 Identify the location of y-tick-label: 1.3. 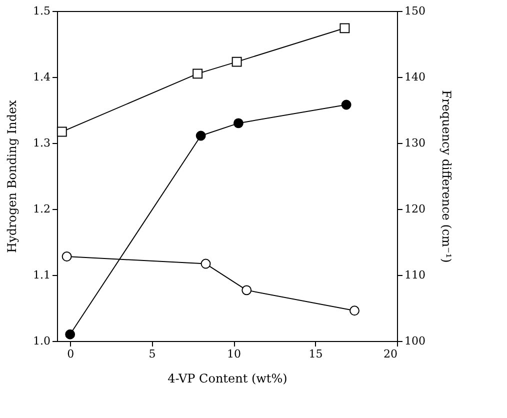
(41, 143).